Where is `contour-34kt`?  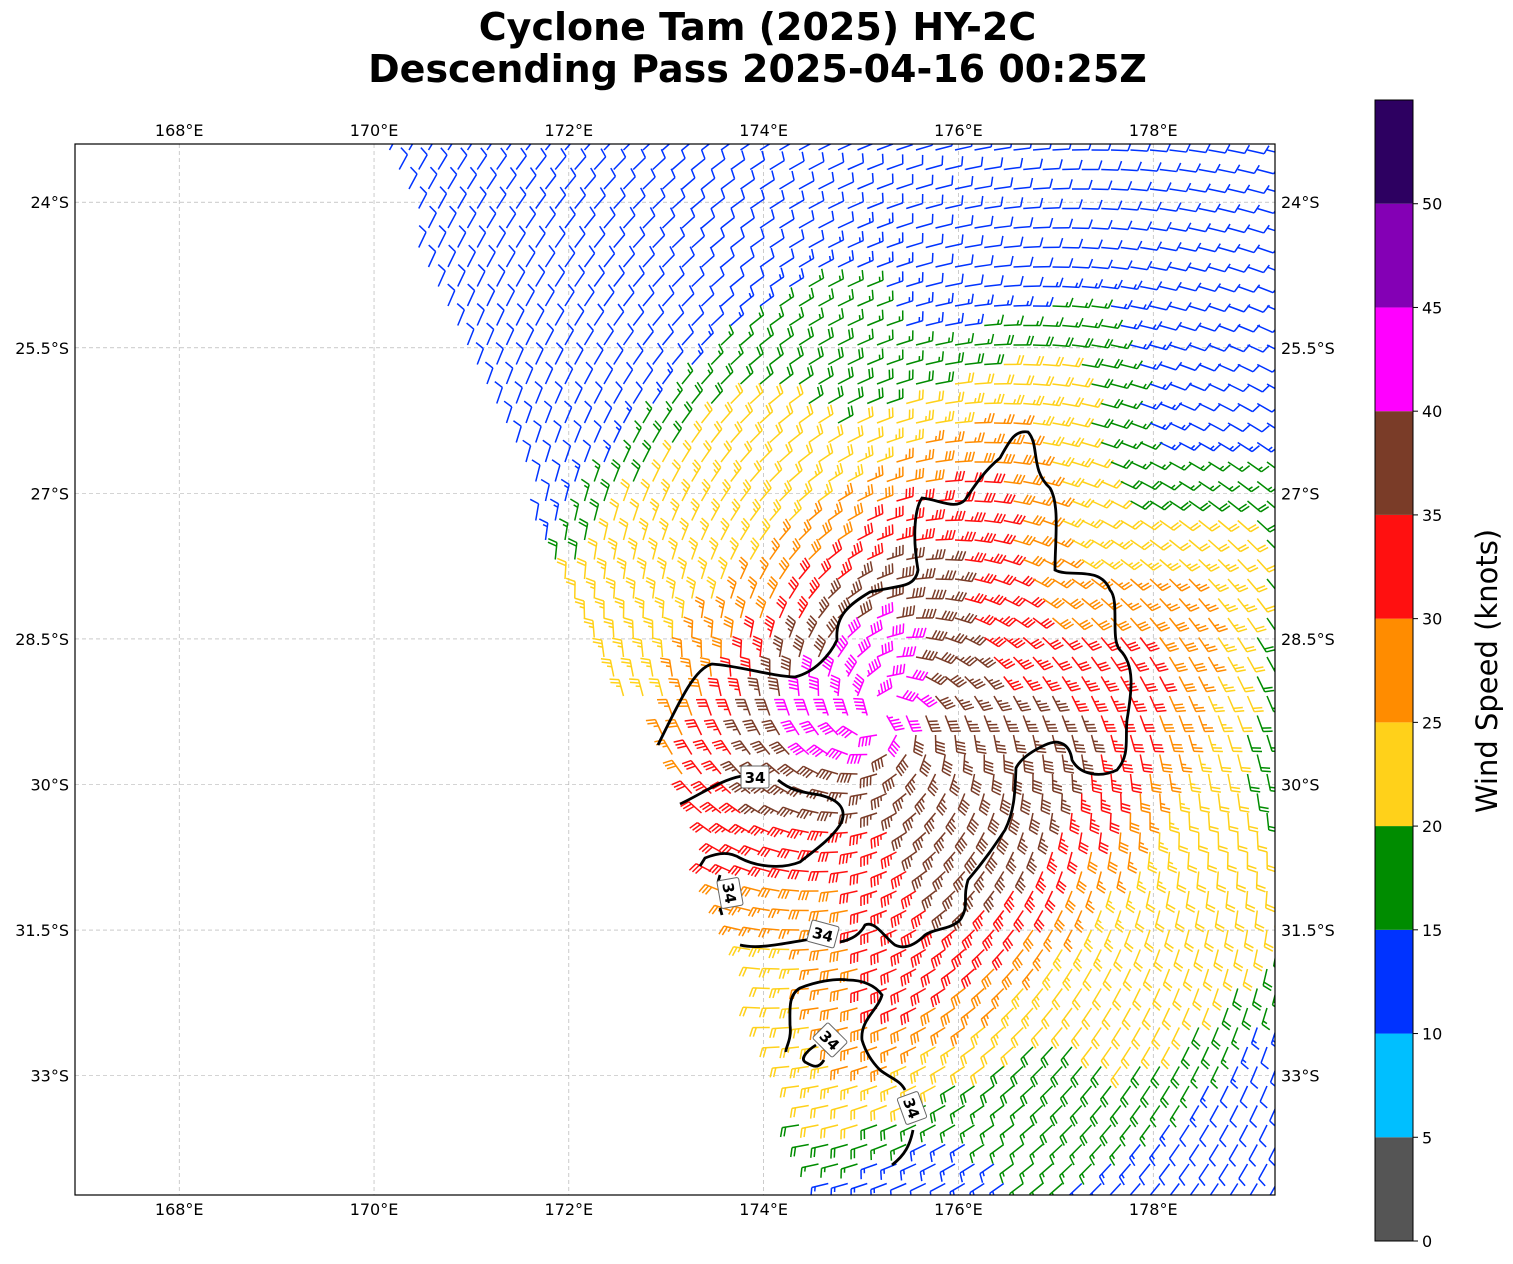
contour-34kt is located at coordinates (903, 1148).